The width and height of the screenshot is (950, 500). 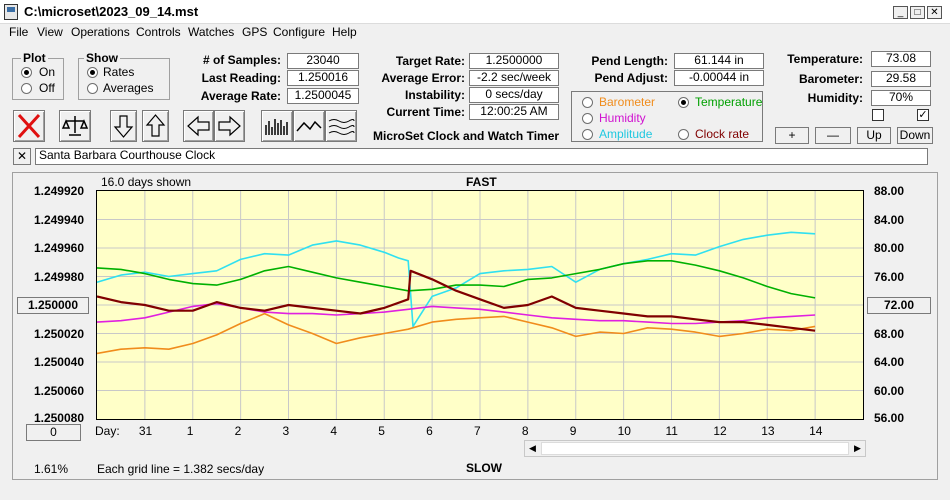 I want to click on close-window-button: ✕, so click(x=934, y=12).